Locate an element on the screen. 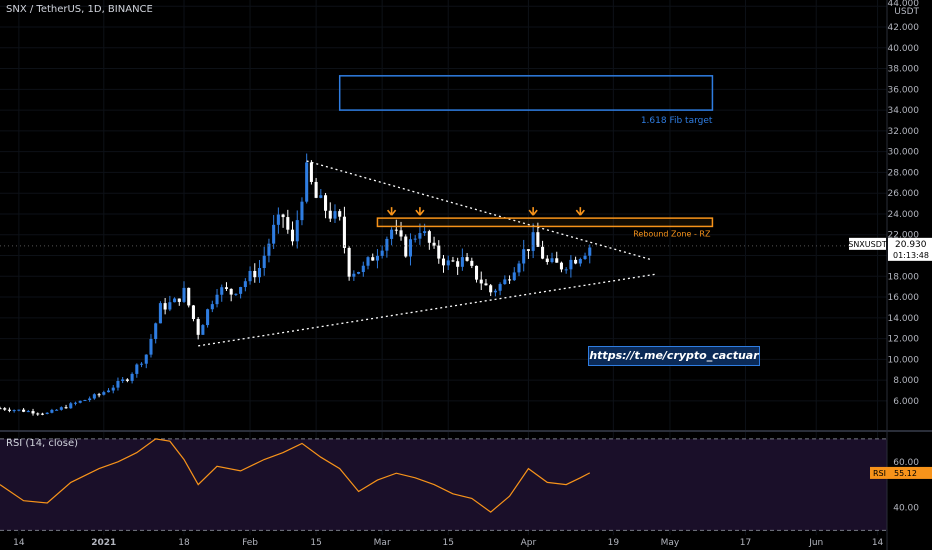 Image resolution: width=932 pixels, height=550 pixels. price-tag-text: 20.930 is located at coordinates (911, 245).